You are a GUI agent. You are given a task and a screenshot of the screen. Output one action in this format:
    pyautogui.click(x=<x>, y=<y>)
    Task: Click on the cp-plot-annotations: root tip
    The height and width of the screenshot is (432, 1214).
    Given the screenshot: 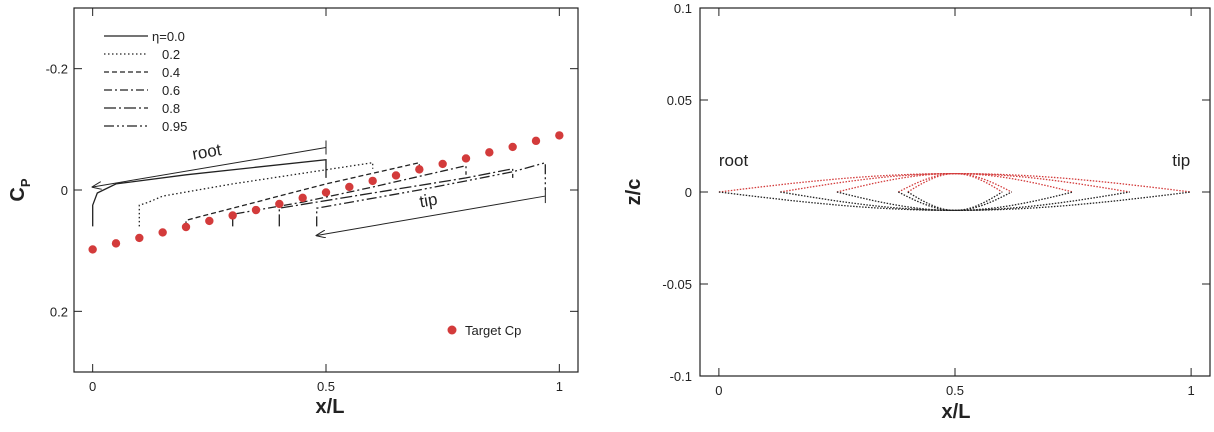 What is the action you would take?
    pyautogui.click(x=319, y=187)
    